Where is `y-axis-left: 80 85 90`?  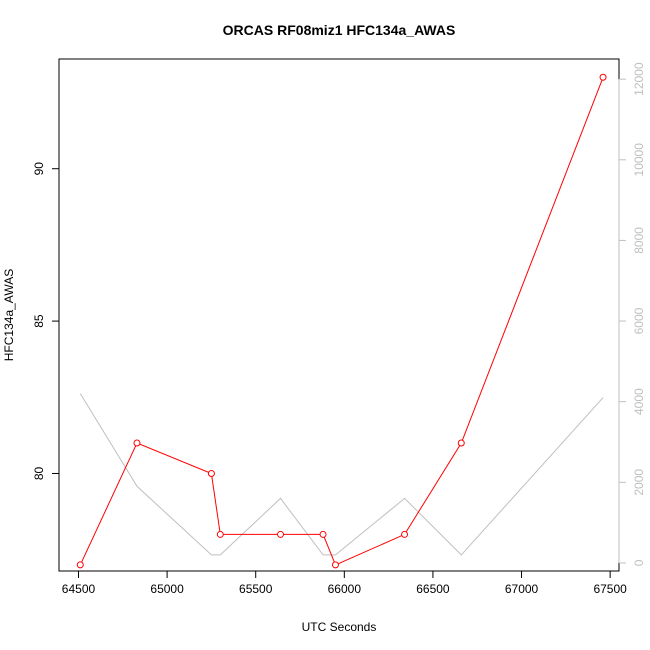
y-axis-left: 80 85 90 is located at coordinates (46, 321).